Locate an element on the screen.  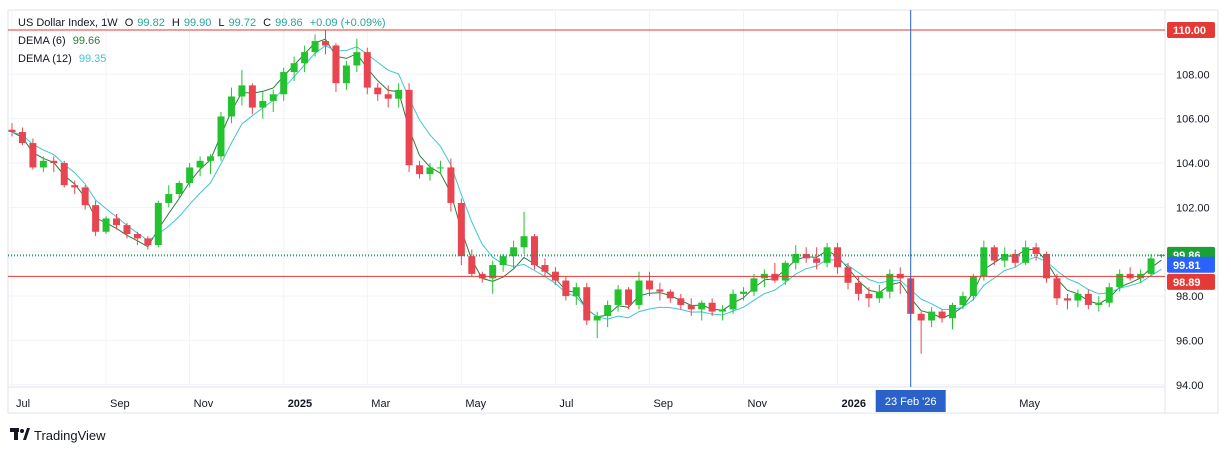
y-tick-label: 94.00 is located at coordinates (1190, 386).